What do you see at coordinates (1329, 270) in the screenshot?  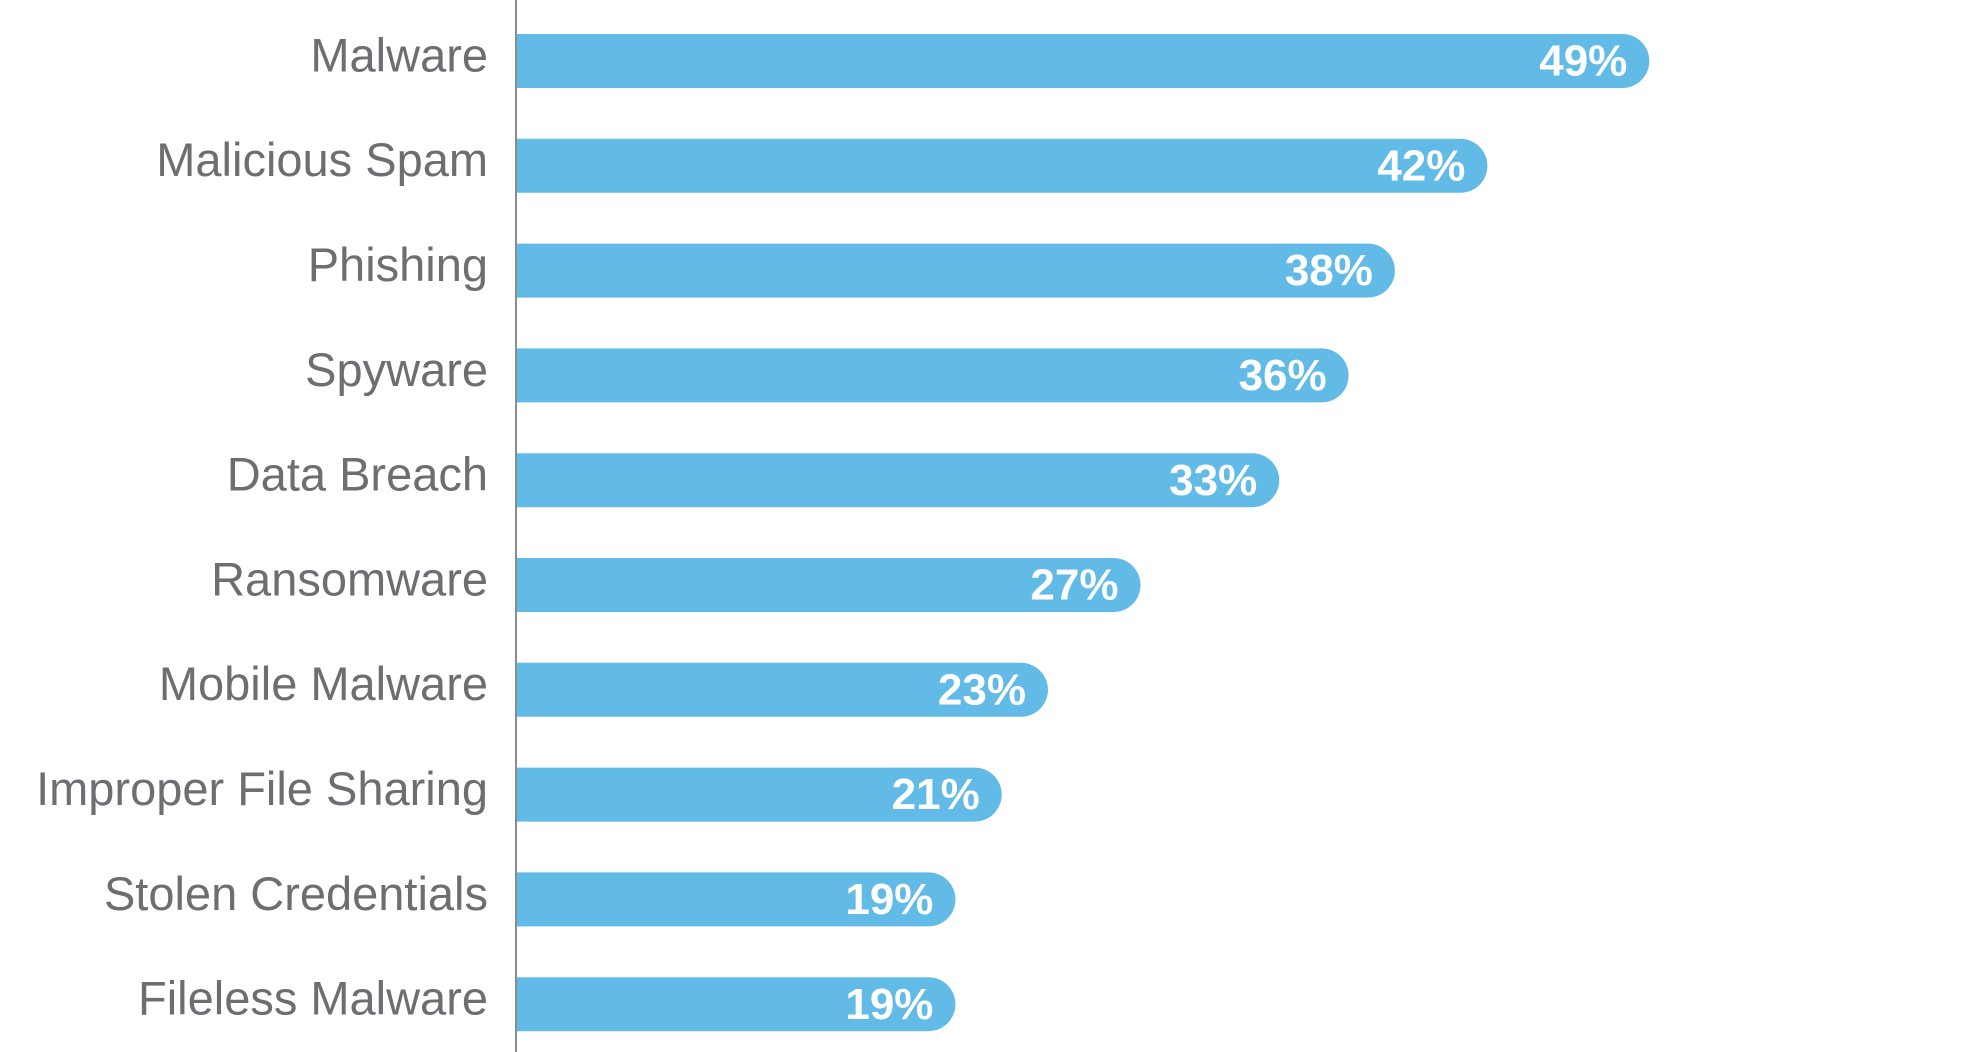 I see `value-label: 38%` at bounding box center [1329, 270].